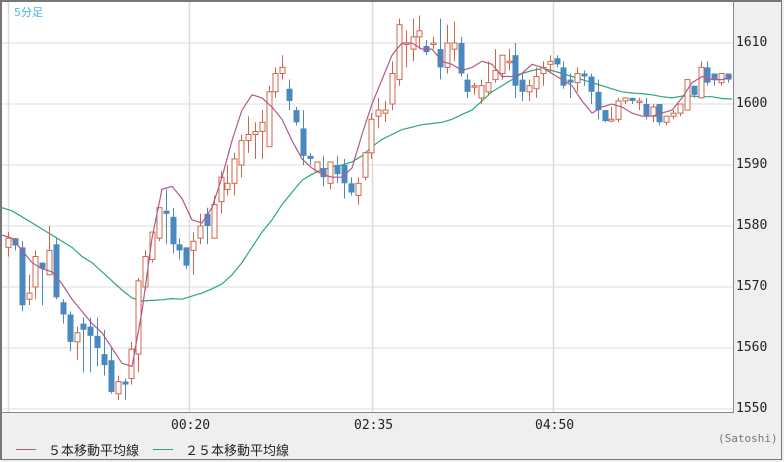 The height and width of the screenshot is (462, 784). Describe the element at coordinates (752, 347) in the screenshot. I see `y-tick-label: 1560` at that location.